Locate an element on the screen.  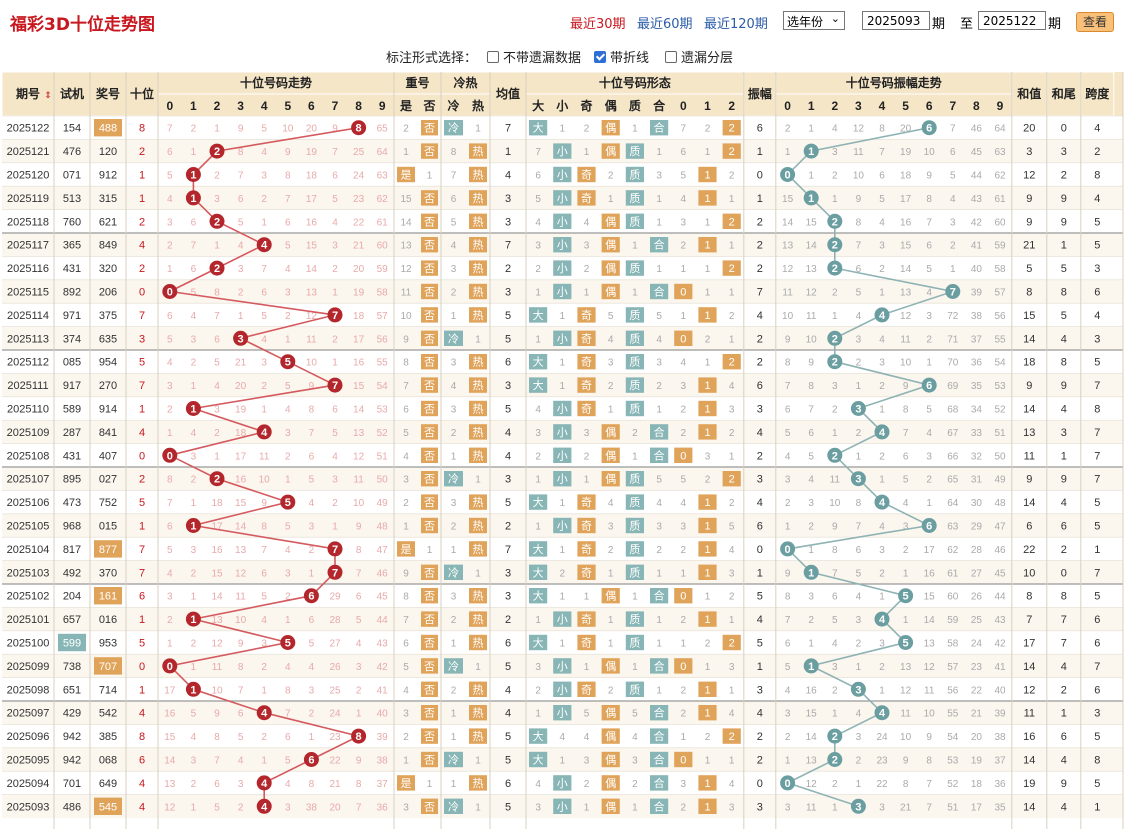
span-value: 7 is located at coordinates (1097, 667).